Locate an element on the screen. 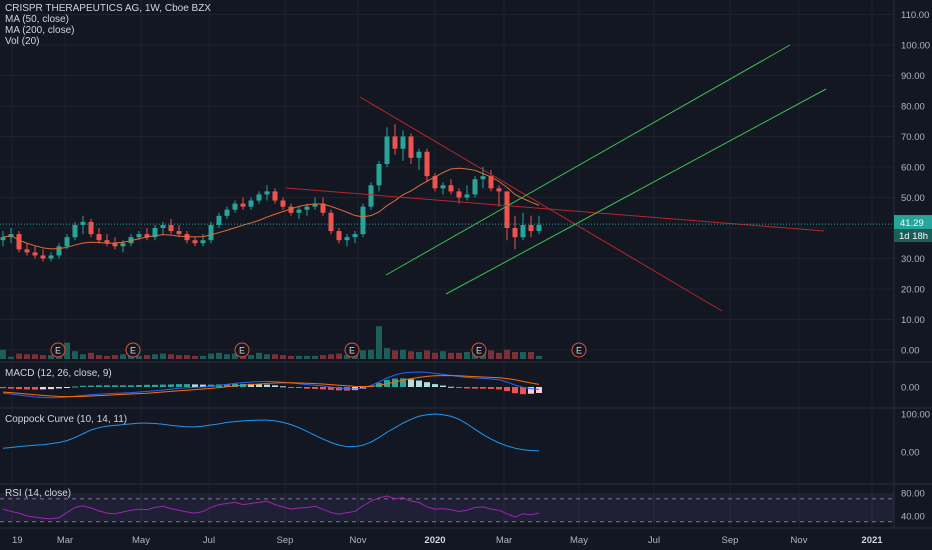 The image size is (932, 550). time-axis-label: 19 is located at coordinates (17, 540).